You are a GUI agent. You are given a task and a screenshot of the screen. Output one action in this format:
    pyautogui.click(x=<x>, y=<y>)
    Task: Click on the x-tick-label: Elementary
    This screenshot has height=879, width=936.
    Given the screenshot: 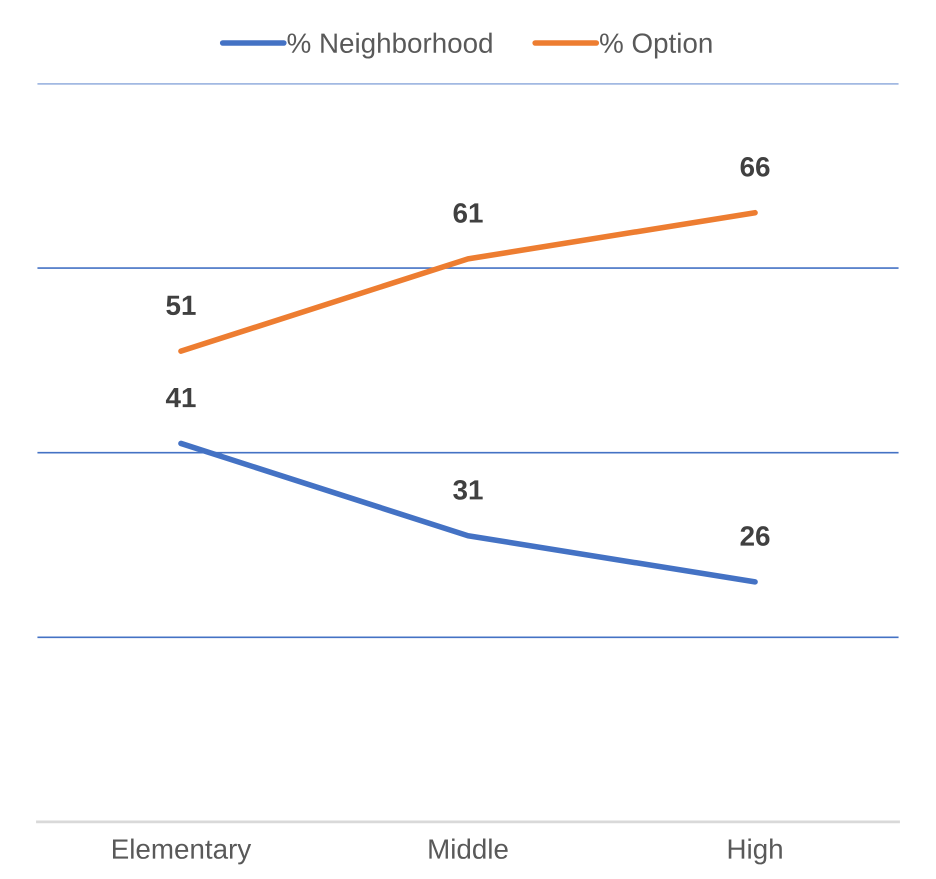 What is the action you would take?
    pyautogui.click(x=182, y=851)
    